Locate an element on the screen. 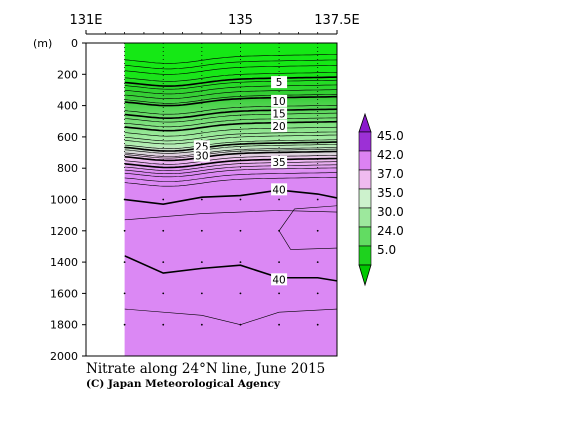 Image resolution: width=570 pixels, height=423 pixels. x-tick-label: 131E is located at coordinates (85, 20).